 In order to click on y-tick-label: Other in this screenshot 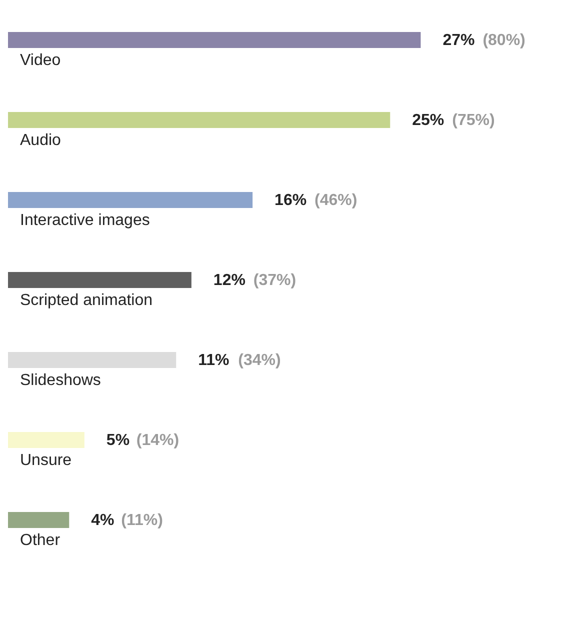, I will do `click(40, 540)`.